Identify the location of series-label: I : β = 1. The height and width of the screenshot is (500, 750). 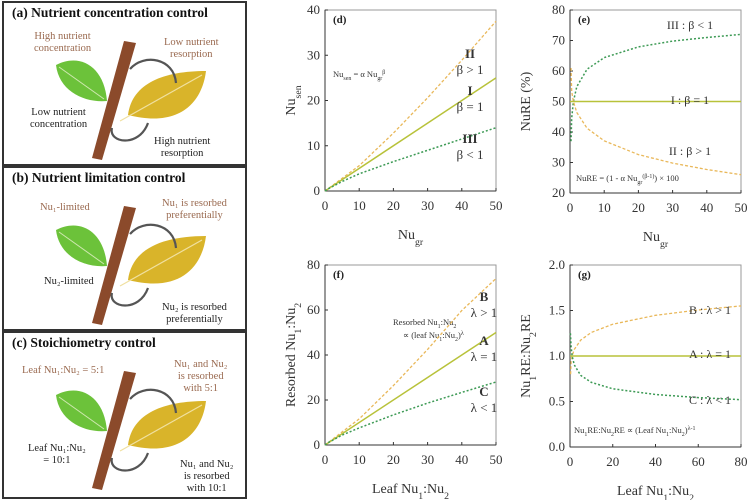
(690, 100).